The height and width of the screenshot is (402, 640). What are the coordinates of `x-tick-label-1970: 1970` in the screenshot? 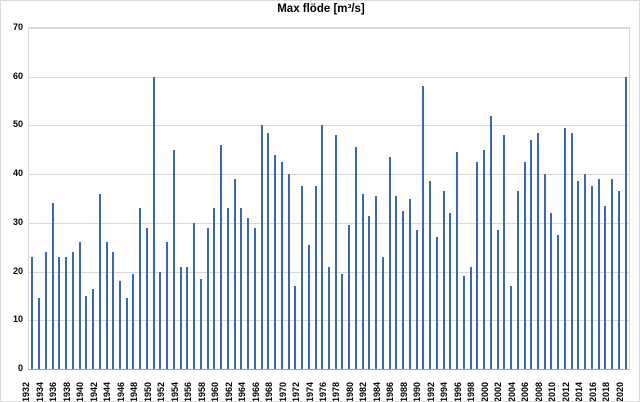 It's located at (282, 391).